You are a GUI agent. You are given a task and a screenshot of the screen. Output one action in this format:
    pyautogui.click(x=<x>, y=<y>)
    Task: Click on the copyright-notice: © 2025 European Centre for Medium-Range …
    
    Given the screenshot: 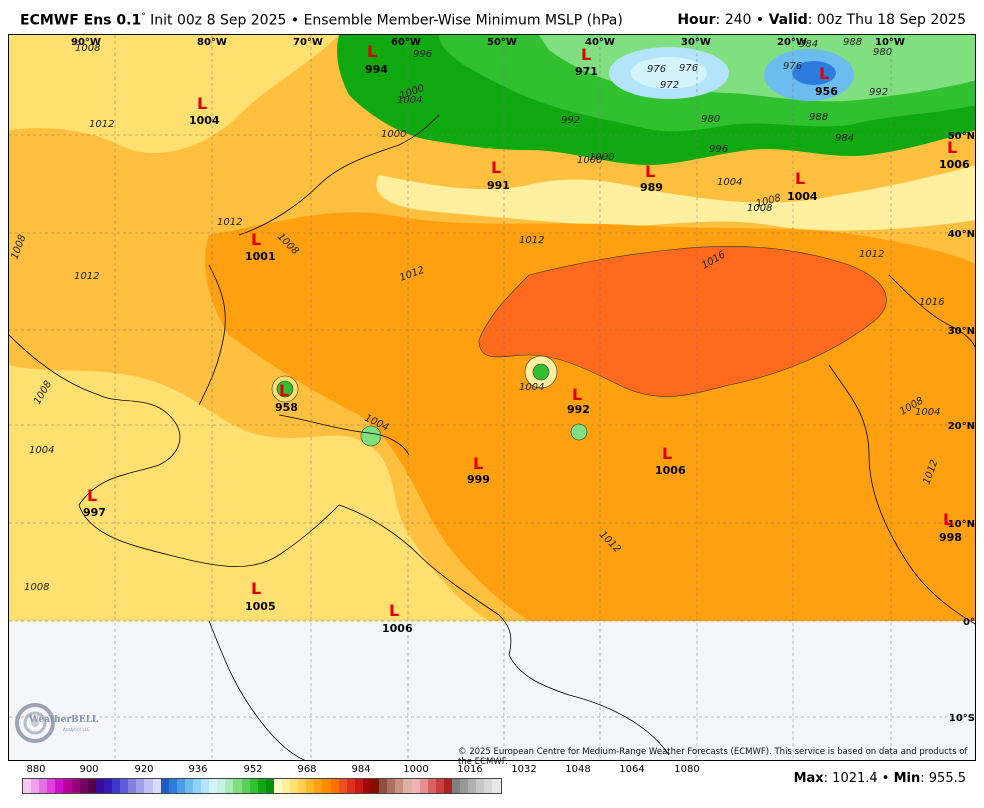 What is the action you would take?
    pyautogui.click(x=713, y=757)
    